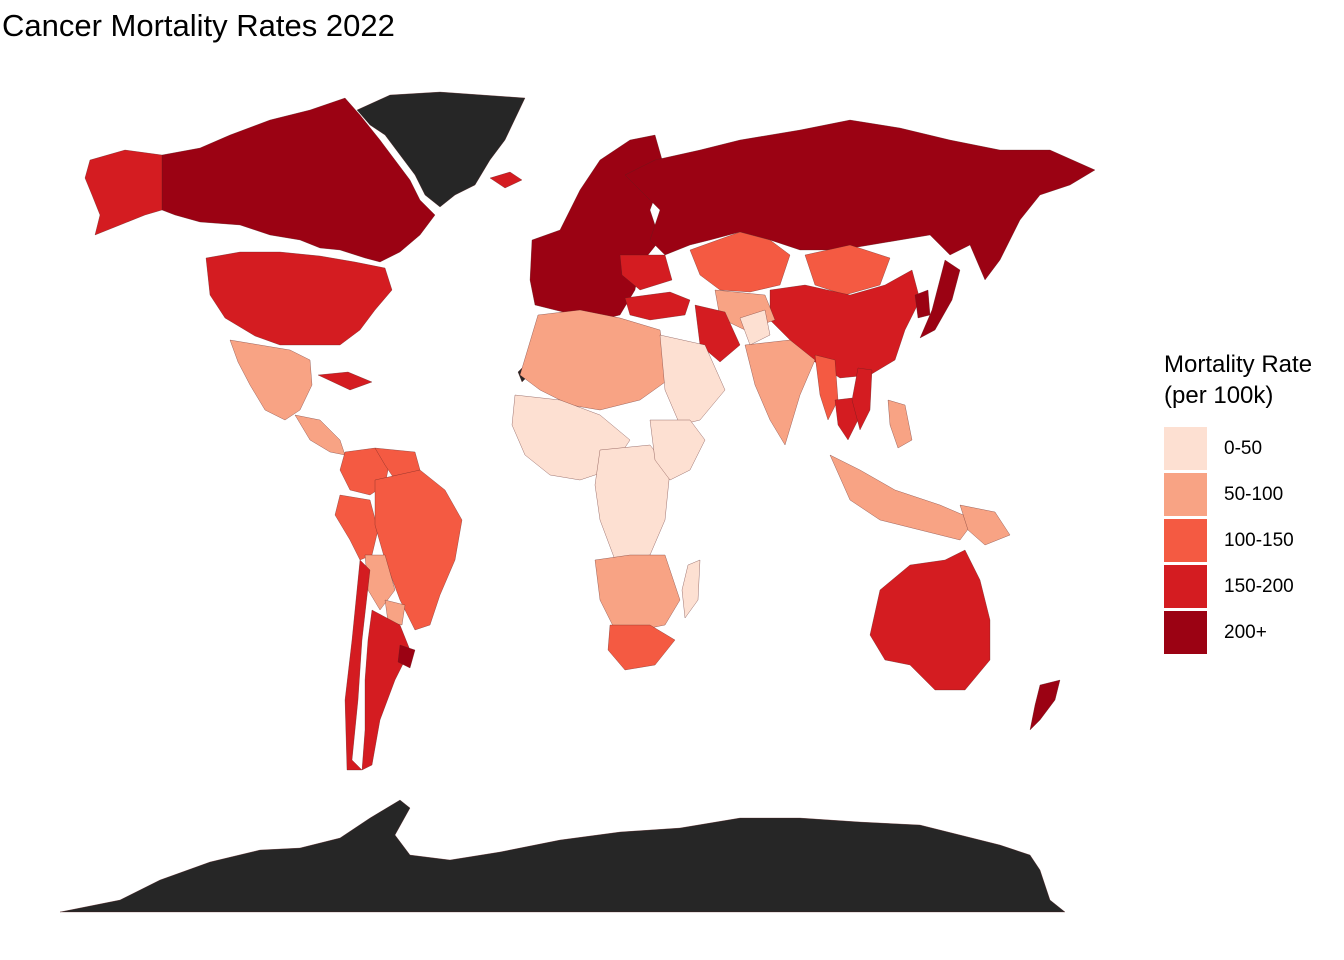  Describe the element at coordinates (594, 360) in the screenshot. I see `region-north-africa` at that location.